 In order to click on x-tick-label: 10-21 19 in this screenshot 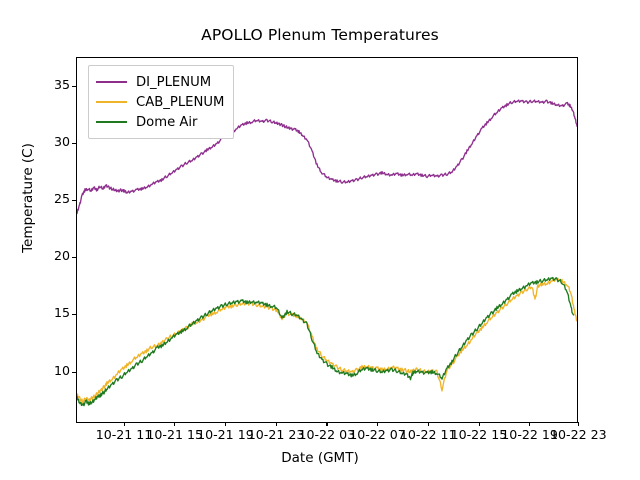, I will do `click(225, 434)`.